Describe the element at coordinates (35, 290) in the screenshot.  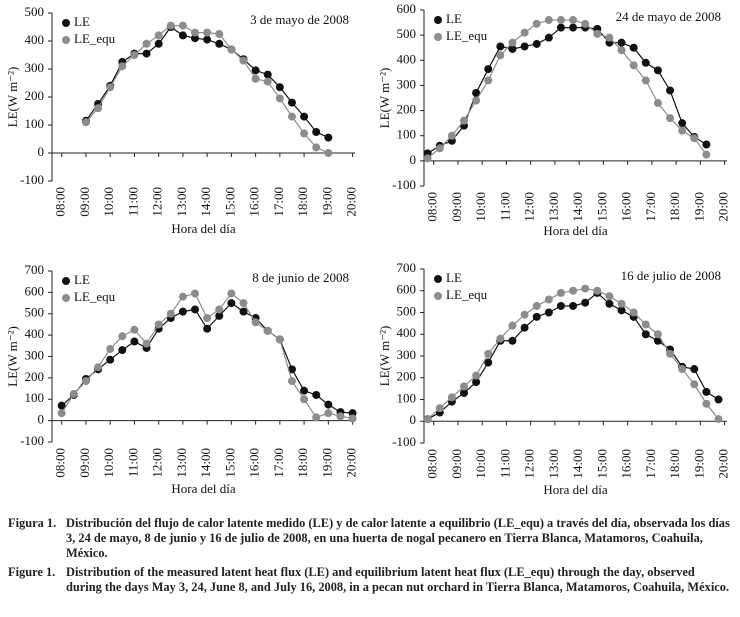
I see `y-tick-label: 600` at that location.